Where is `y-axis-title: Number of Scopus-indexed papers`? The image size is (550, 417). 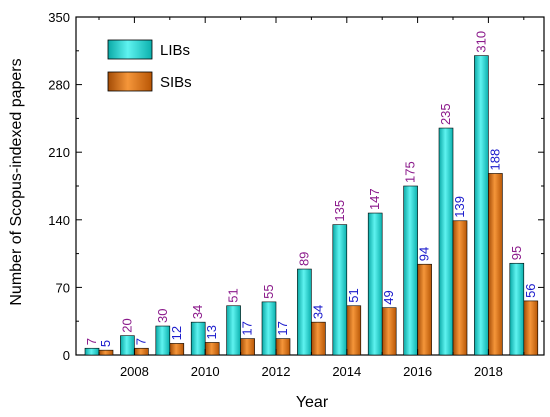
y-axis-title: Number of Scopus-indexed papers is located at coordinates (16, 181).